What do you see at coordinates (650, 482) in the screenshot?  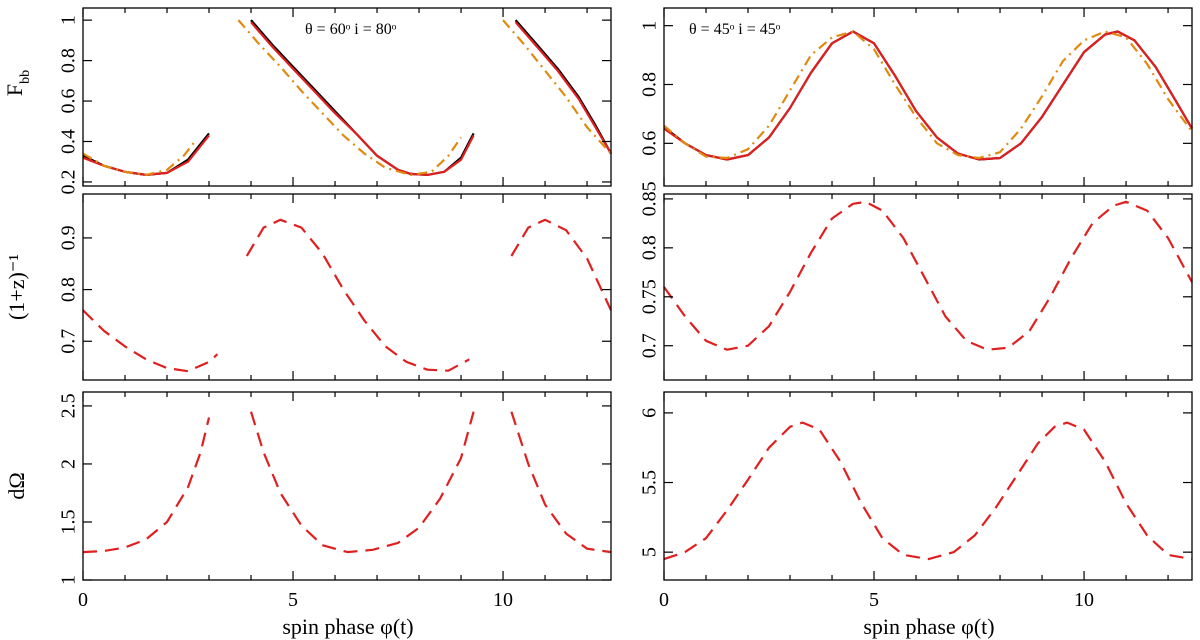 I see `y-tick-label: 5.5` at bounding box center [650, 482].